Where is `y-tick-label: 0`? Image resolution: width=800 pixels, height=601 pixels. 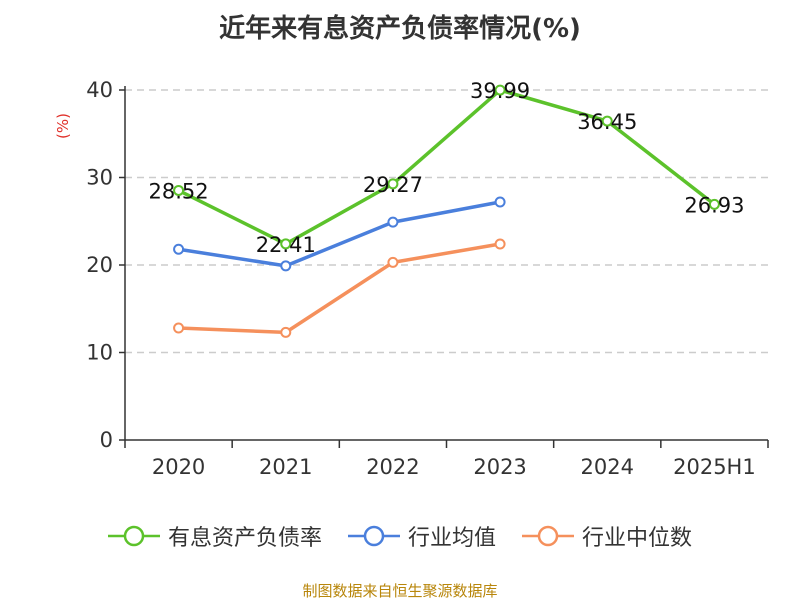
y-tick-label: 0 is located at coordinates (106, 440).